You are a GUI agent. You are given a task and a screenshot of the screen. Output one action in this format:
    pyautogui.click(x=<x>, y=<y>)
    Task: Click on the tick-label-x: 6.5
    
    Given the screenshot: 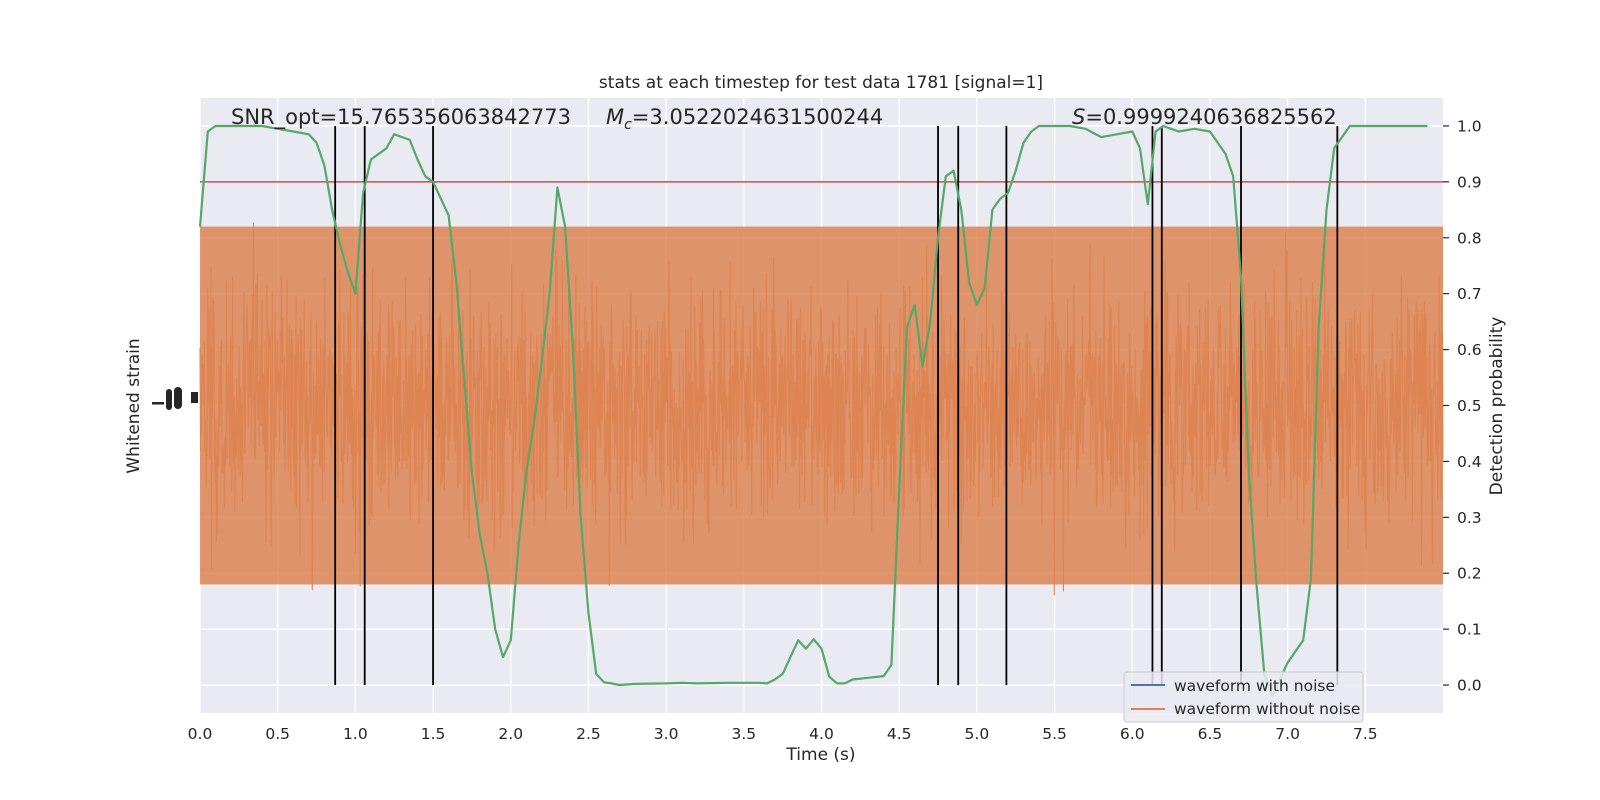 What is the action you would take?
    pyautogui.click(x=1210, y=734)
    